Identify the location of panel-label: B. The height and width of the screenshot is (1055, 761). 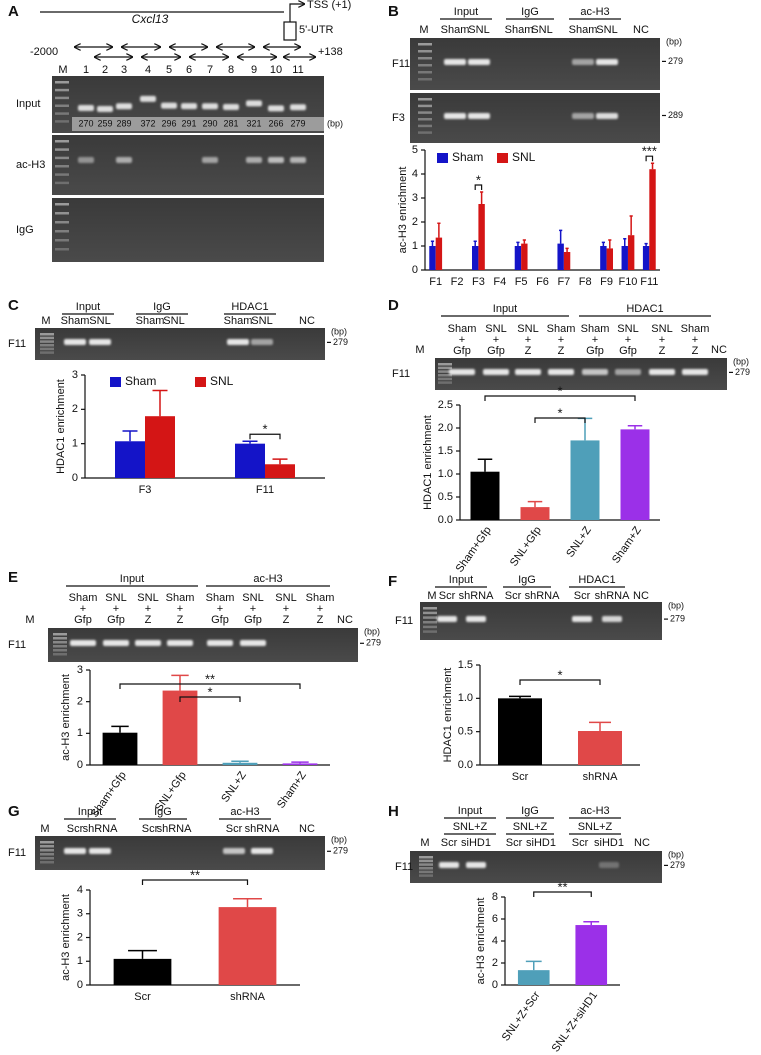
(393, 11).